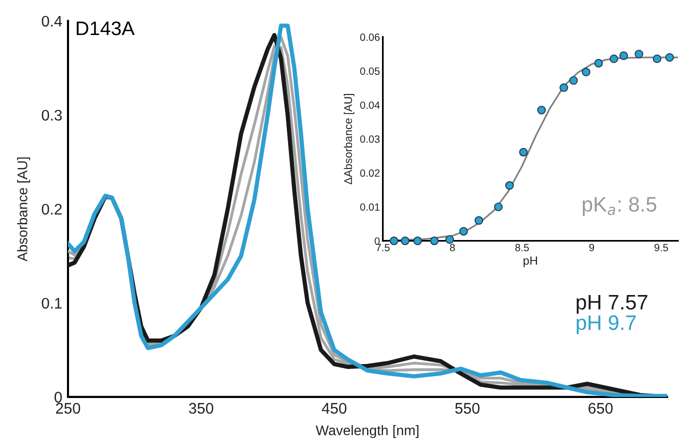 The height and width of the screenshot is (446, 680). I want to click on y-tick-label: 0.03, so click(370, 139).